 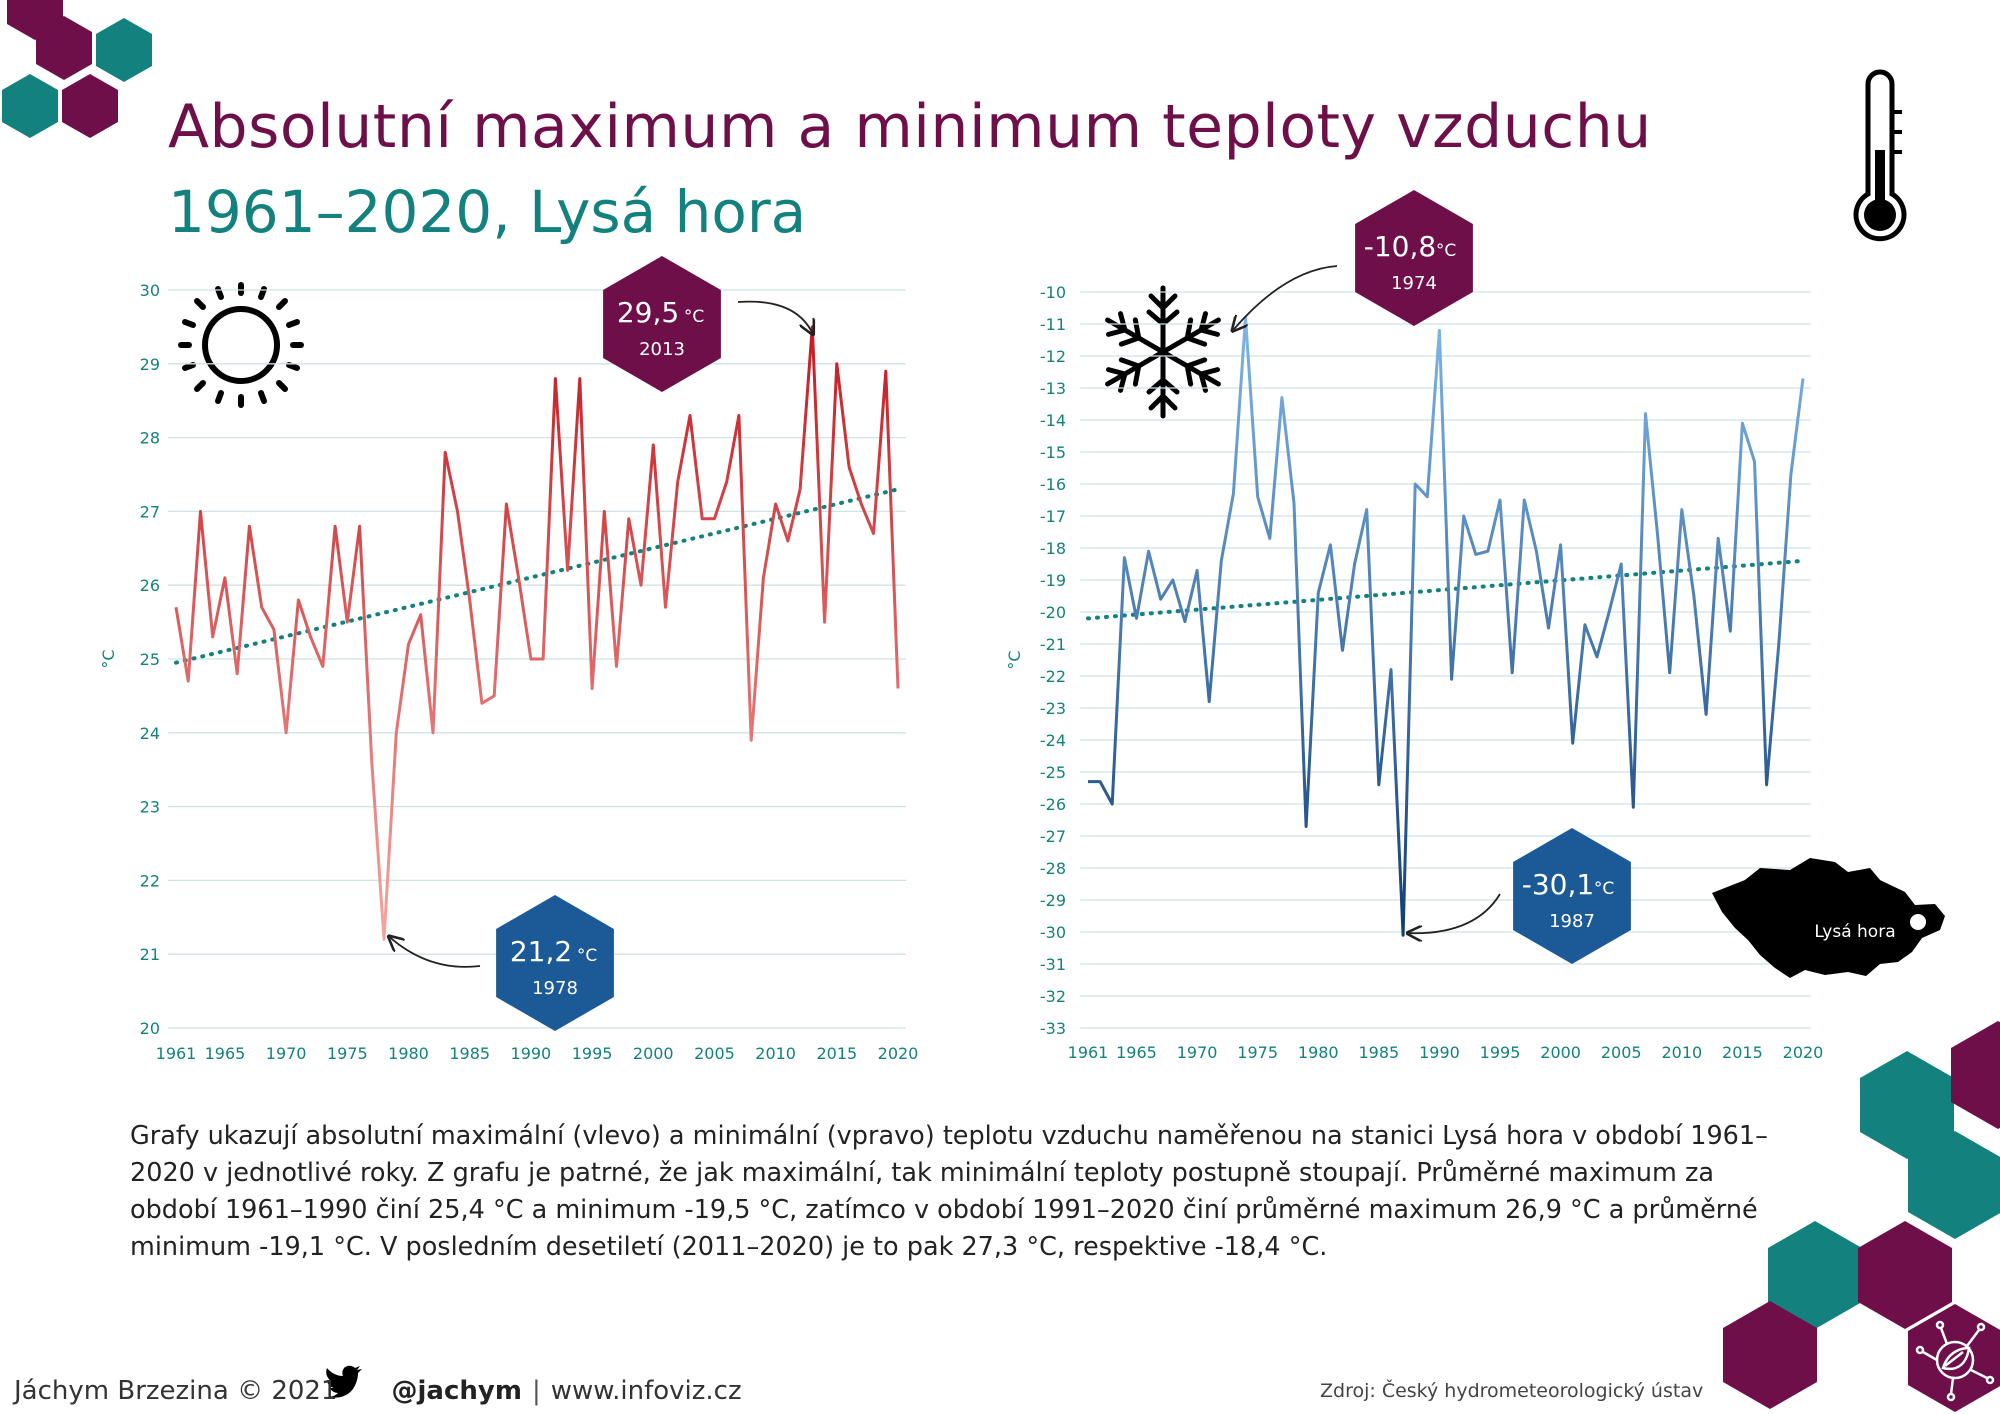 What do you see at coordinates (176, 1391) in the screenshot?
I see `author-credit: Jáchym Brzezina © 2021` at bounding box center [176, 1391].